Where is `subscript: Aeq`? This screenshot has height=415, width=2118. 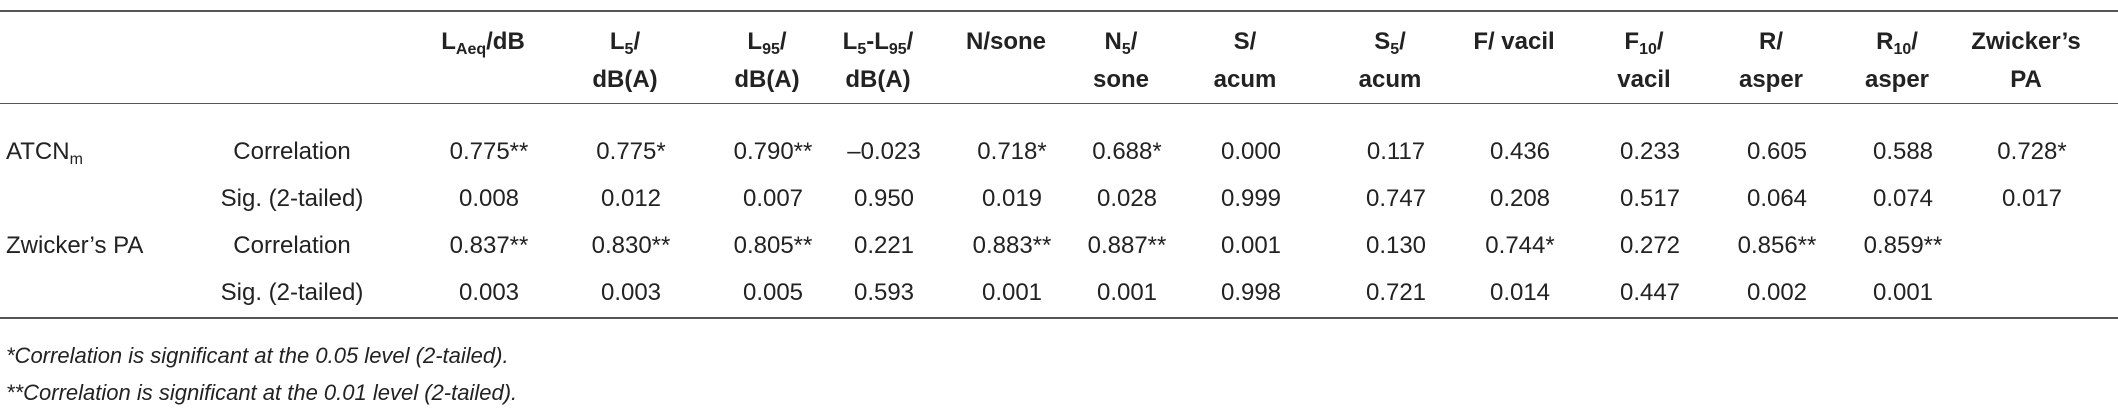
subscript: Aeq is located at coordinates (471, 49).